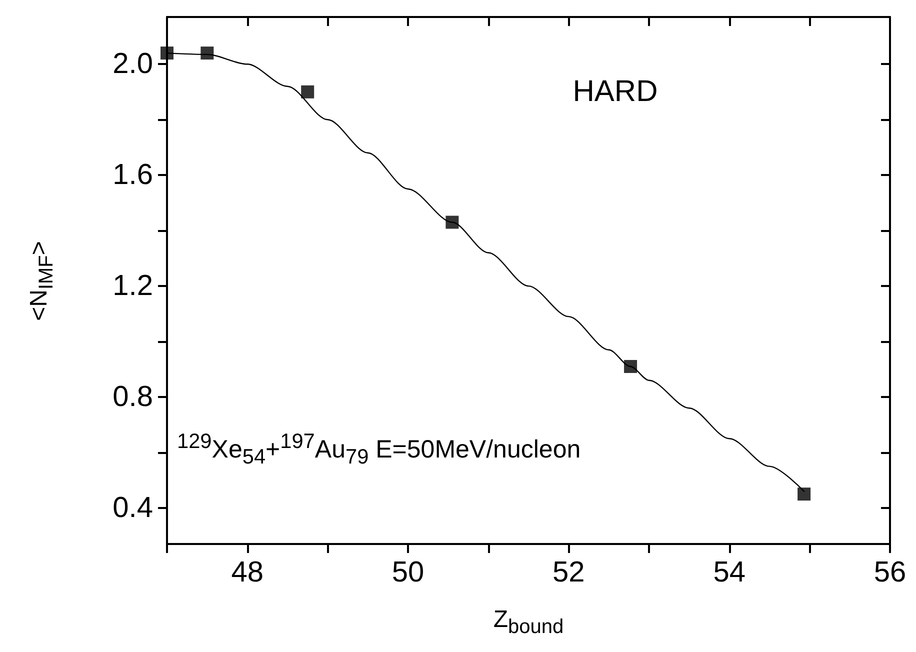  I want to click on annotation: HARD, so click(615, 91).